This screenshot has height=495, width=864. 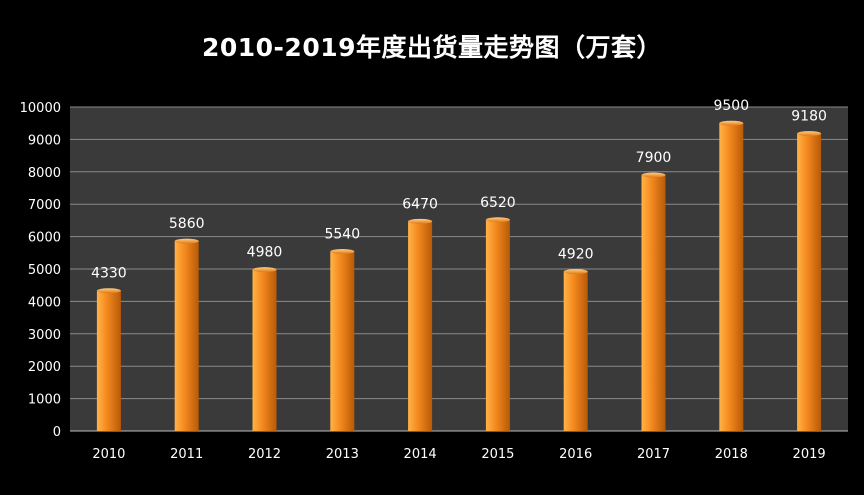 I want to click on y-tick-label: 4000, so click(x=44, y=302).